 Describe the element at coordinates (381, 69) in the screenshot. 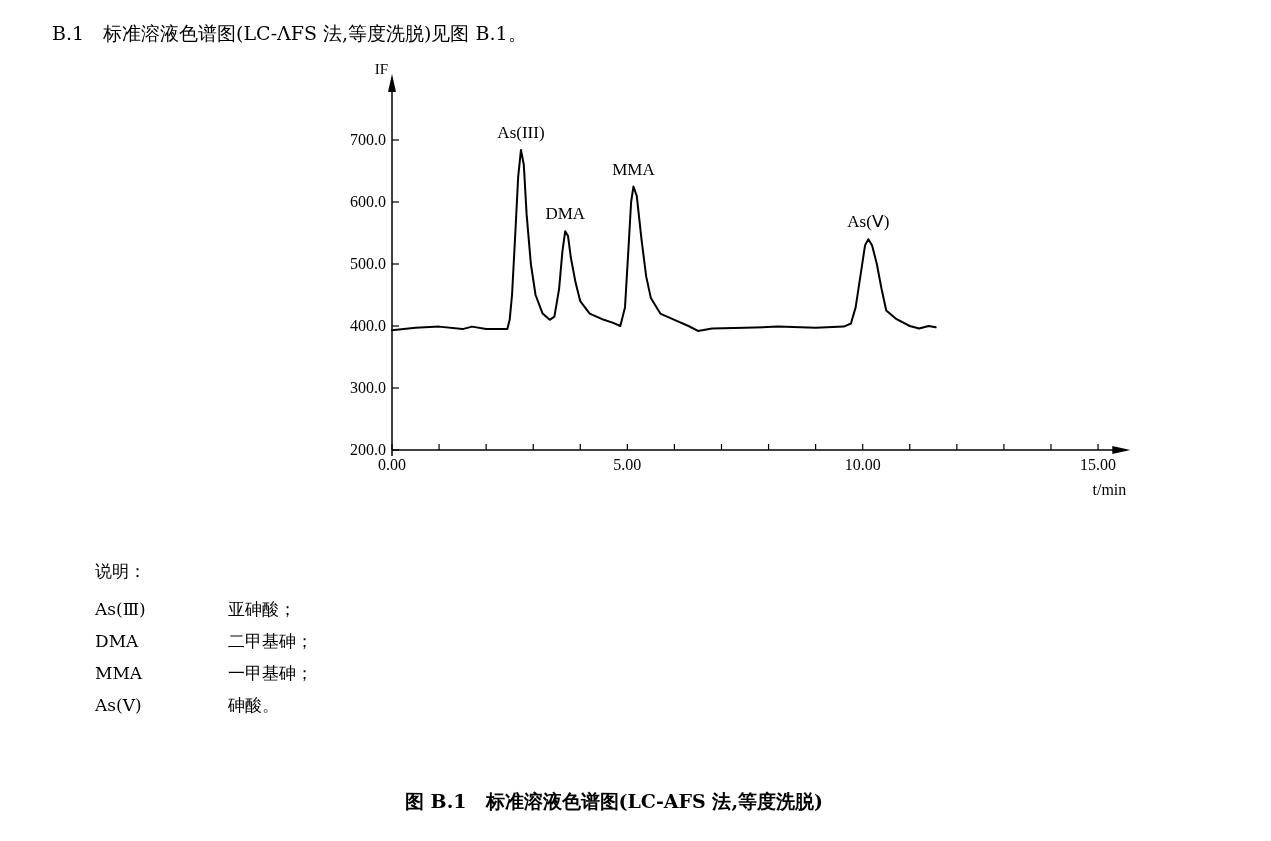

I see `y-axis-title: IF` at that location.